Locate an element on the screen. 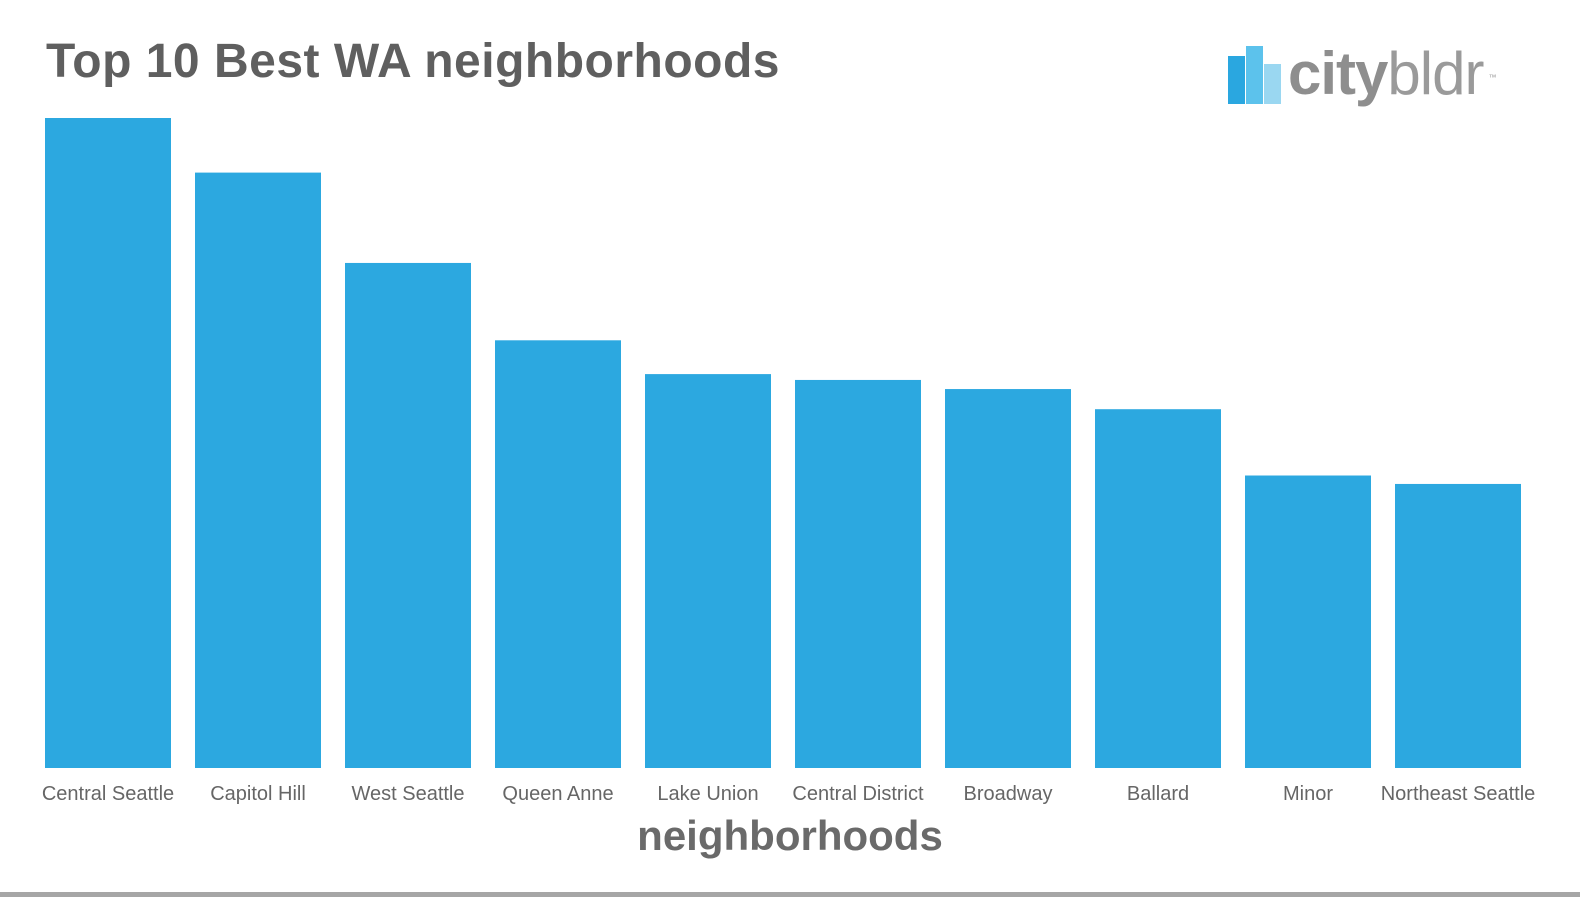 The image size is (1580, 904). category-label: Northeast Seattle is located at coordinates (1458, 794).